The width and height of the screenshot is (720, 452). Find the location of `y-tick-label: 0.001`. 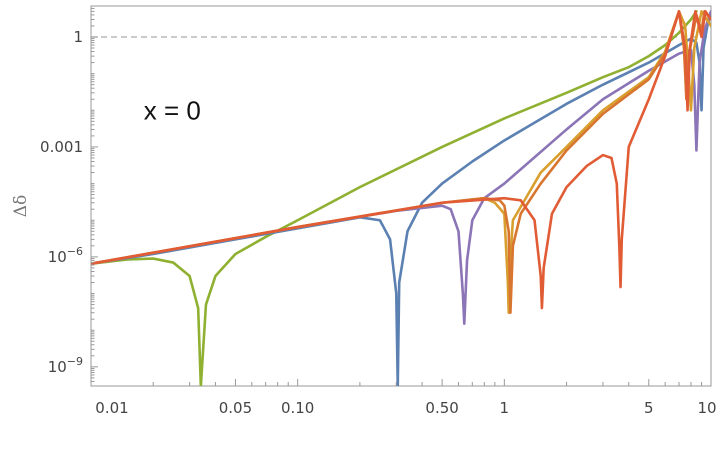

y-tick-label: 0.001 is located at coordinates (61, 147).